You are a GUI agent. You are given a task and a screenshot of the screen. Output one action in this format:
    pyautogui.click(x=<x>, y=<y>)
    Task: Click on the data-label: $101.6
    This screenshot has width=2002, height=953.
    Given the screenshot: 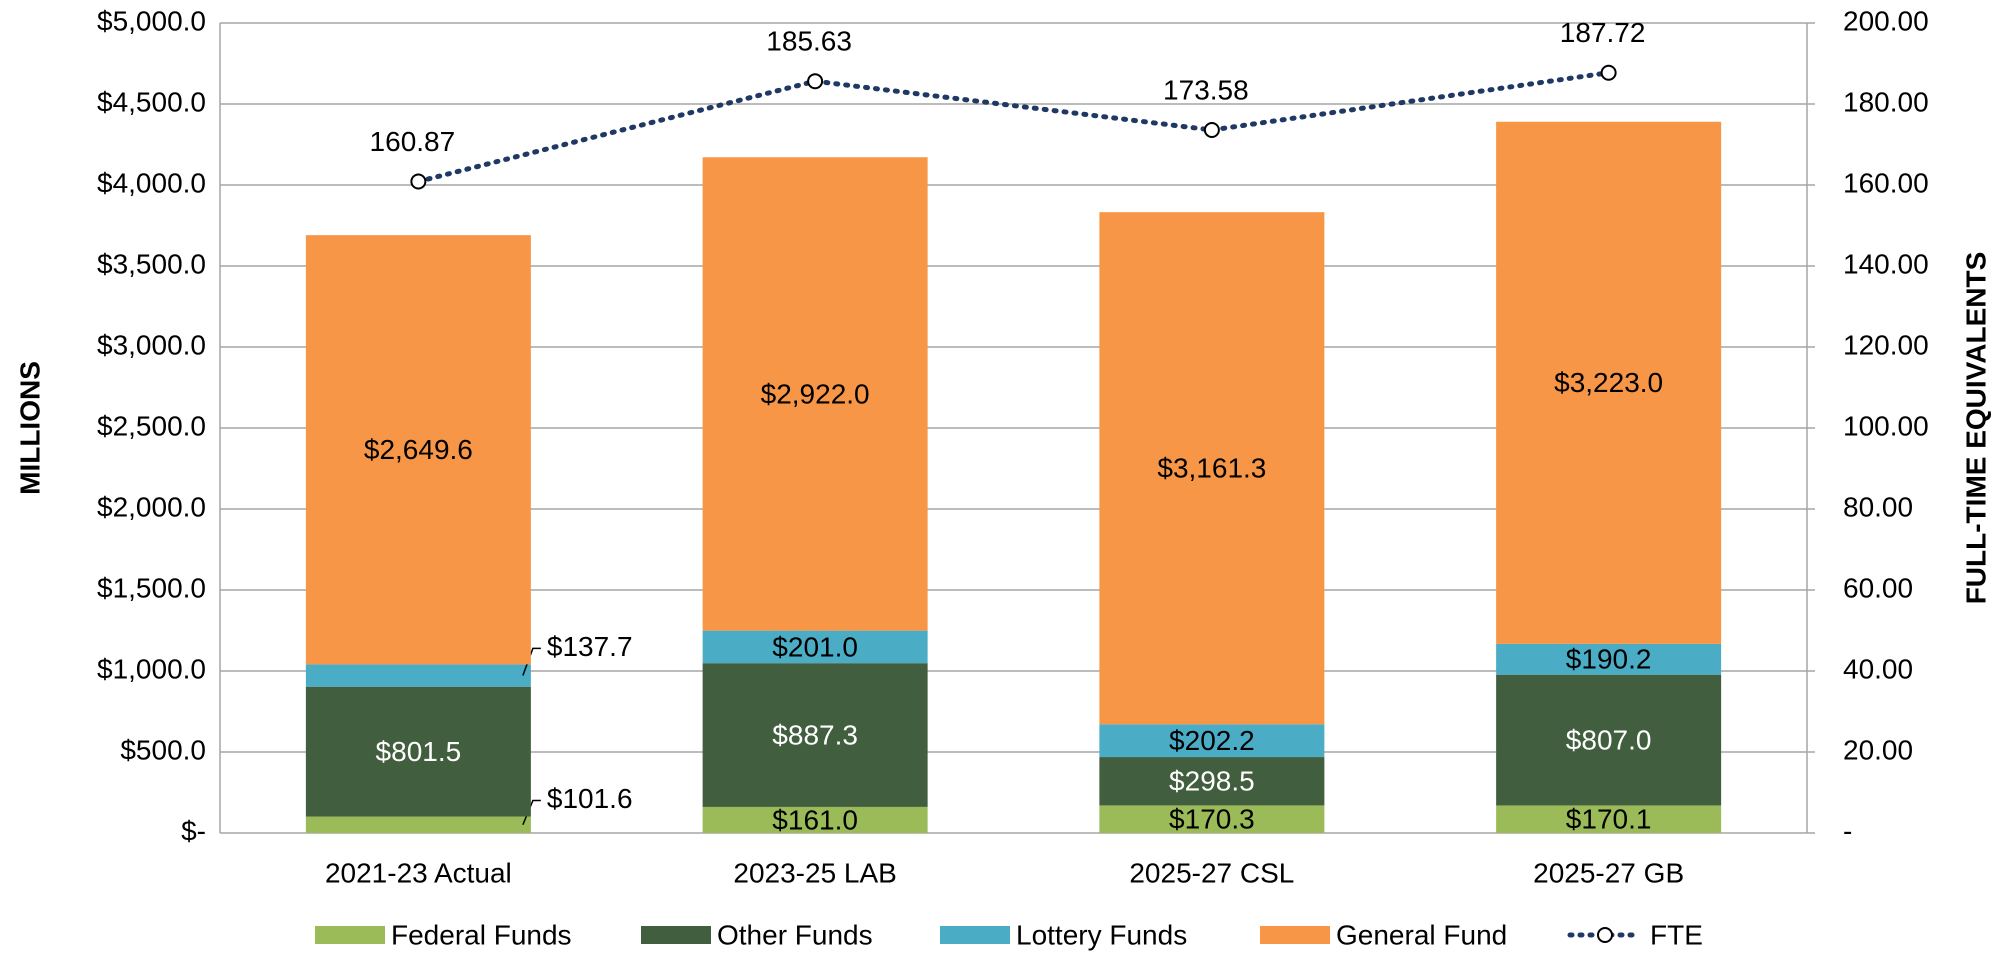 What is the action you would take?
    pyautogui.click(x=590, y=798)
    